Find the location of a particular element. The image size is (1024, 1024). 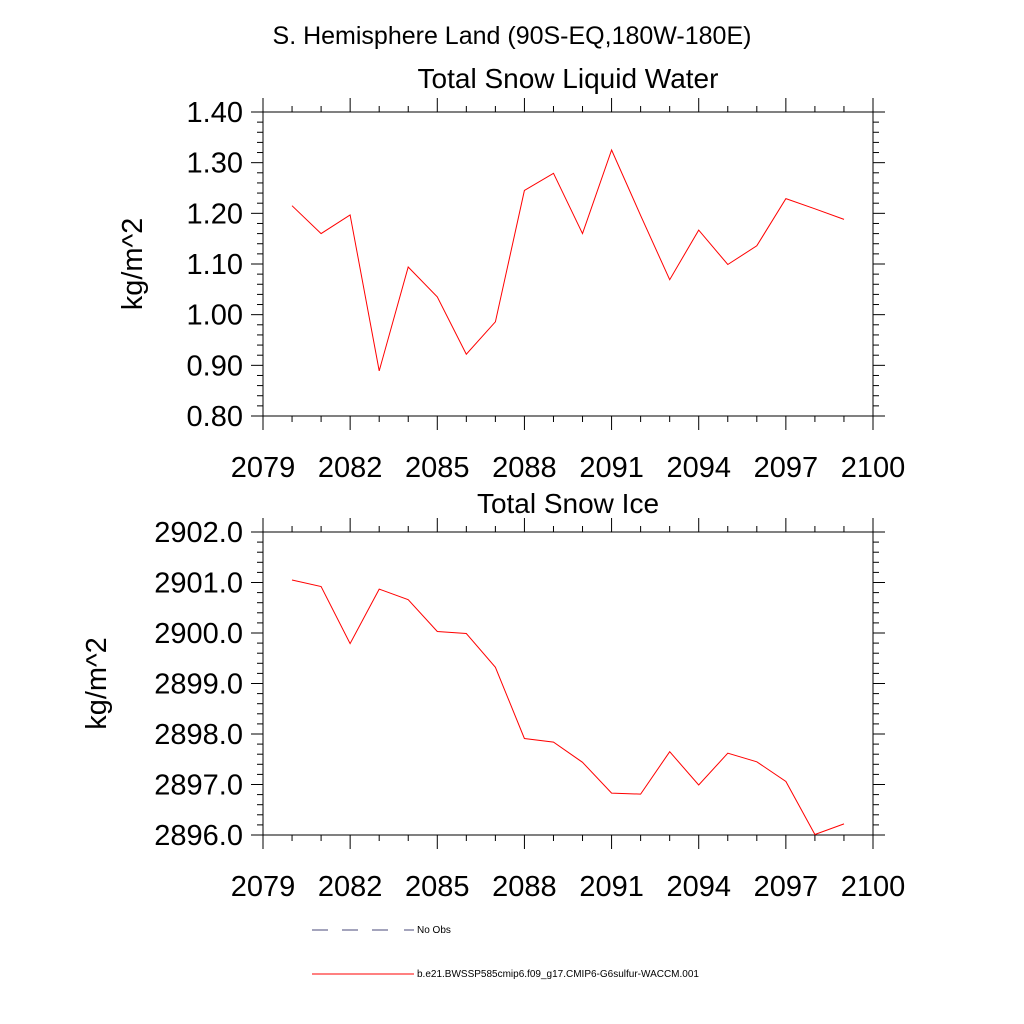

figure-title: S. Hemisphere Land (90S-EQ,180W-180E) is located at coordinates (512, 36).